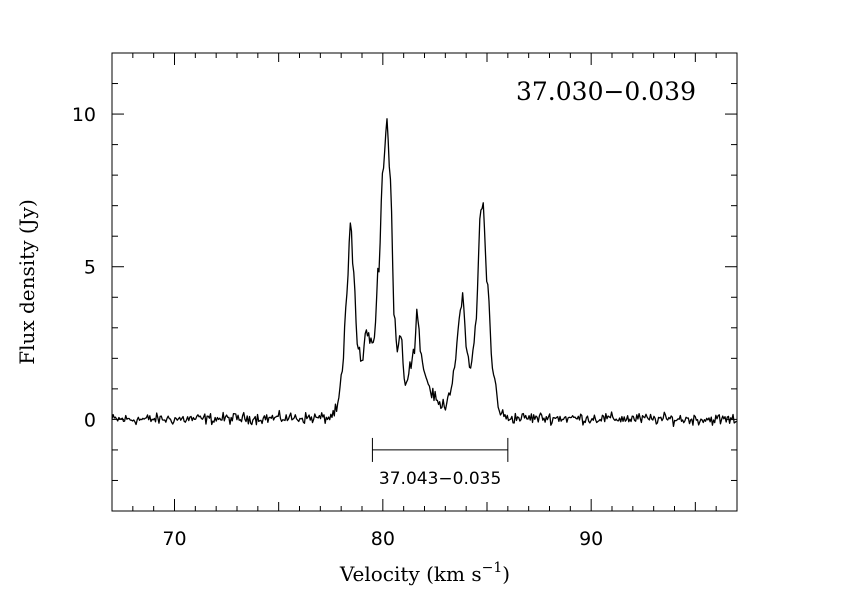 This screenshot has width=842, height=595. I want to click on y-axis-label: Flux density (Jy), so click(27, 282).